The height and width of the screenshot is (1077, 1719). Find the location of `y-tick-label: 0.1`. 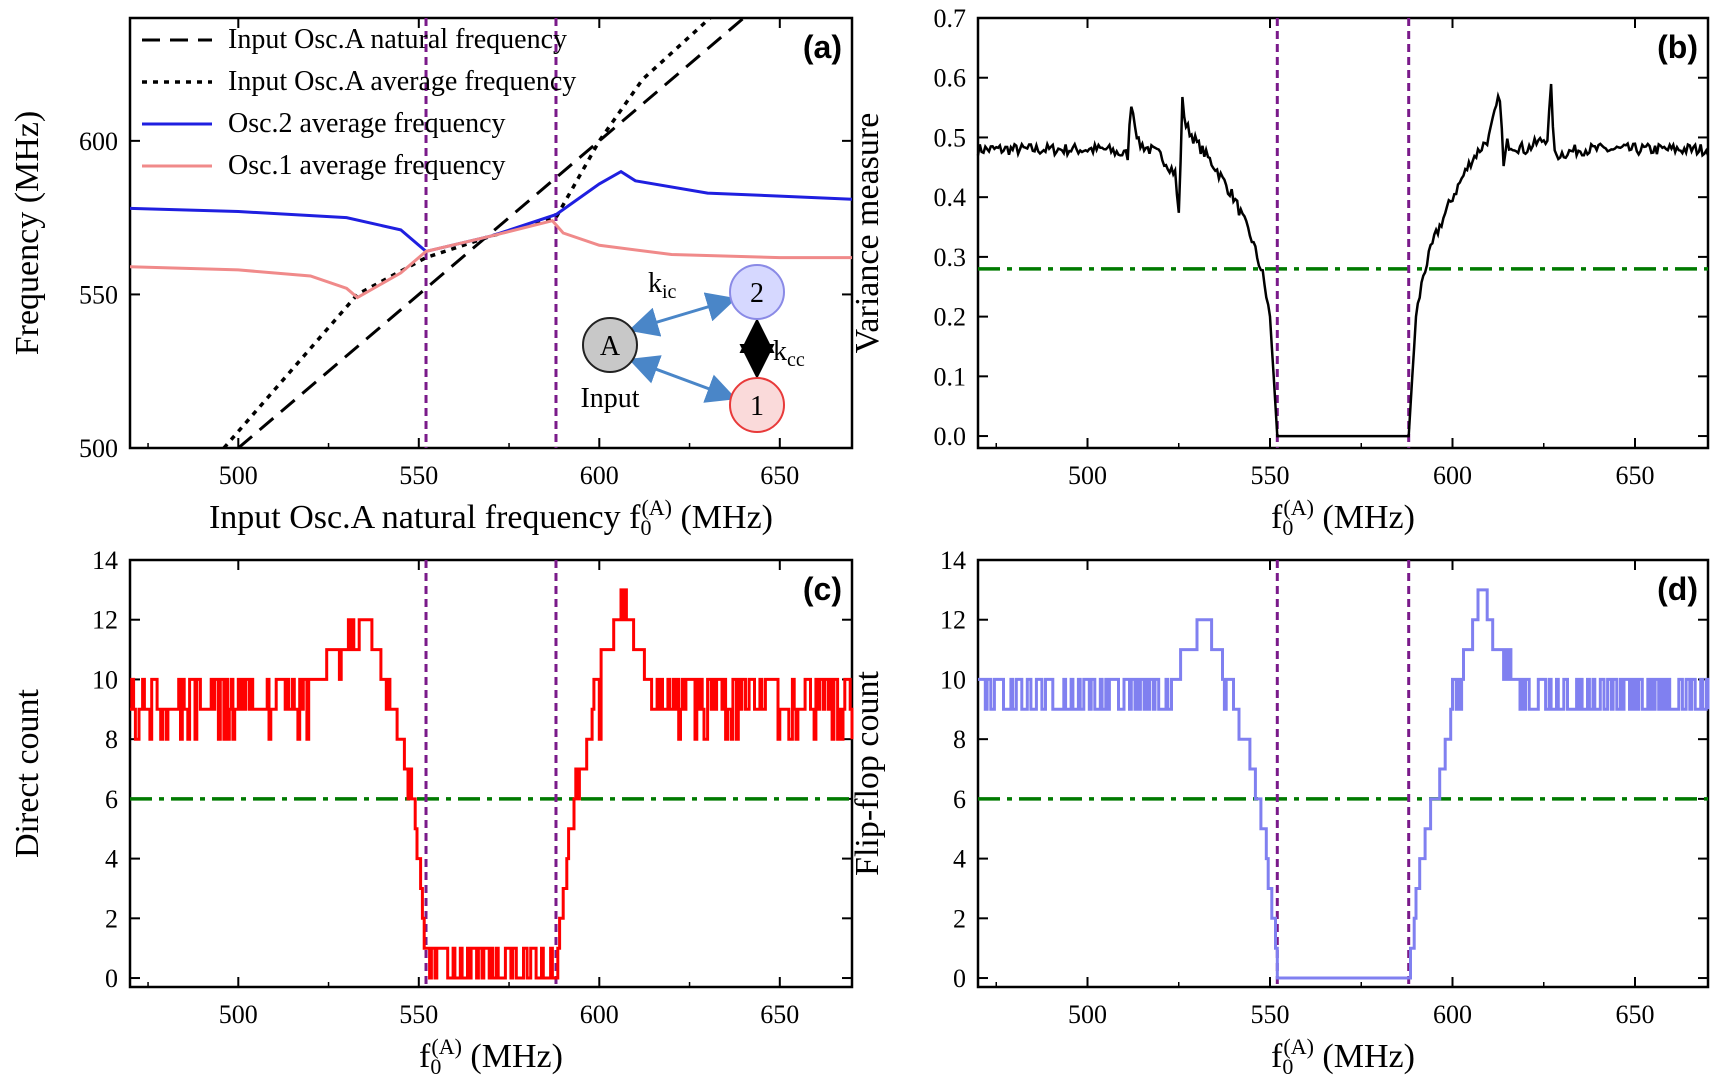

y-tick-label: 0.1 is located at coordinates (950, 376).